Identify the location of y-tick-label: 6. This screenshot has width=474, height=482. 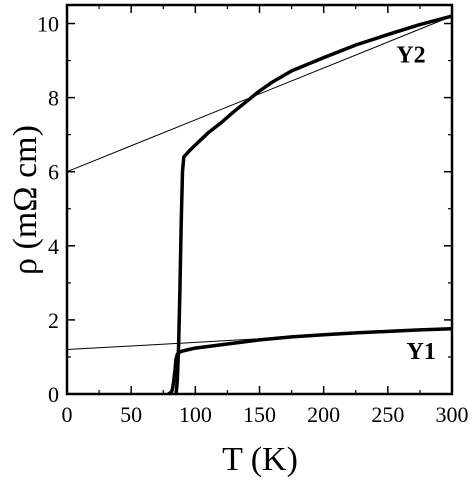
(53, 172).